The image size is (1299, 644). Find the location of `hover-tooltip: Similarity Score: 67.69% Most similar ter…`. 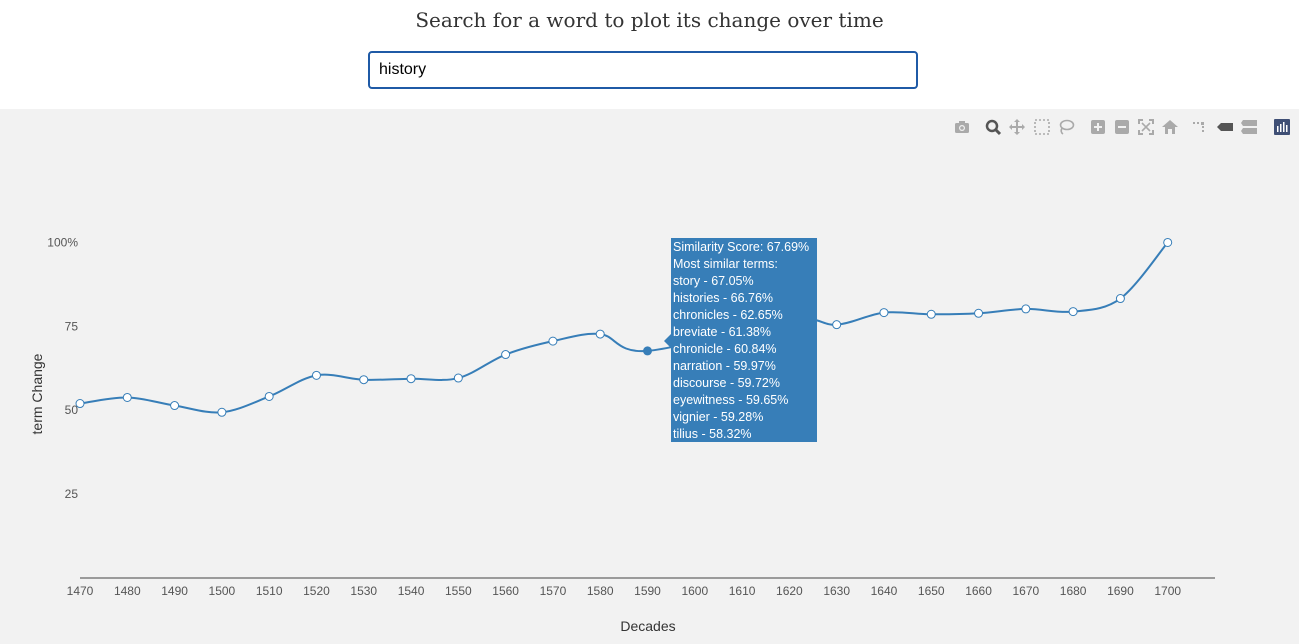

hover-tooltip: Similarity Score: 67.69% Most similar ter… is located at coordinates (744, 340).